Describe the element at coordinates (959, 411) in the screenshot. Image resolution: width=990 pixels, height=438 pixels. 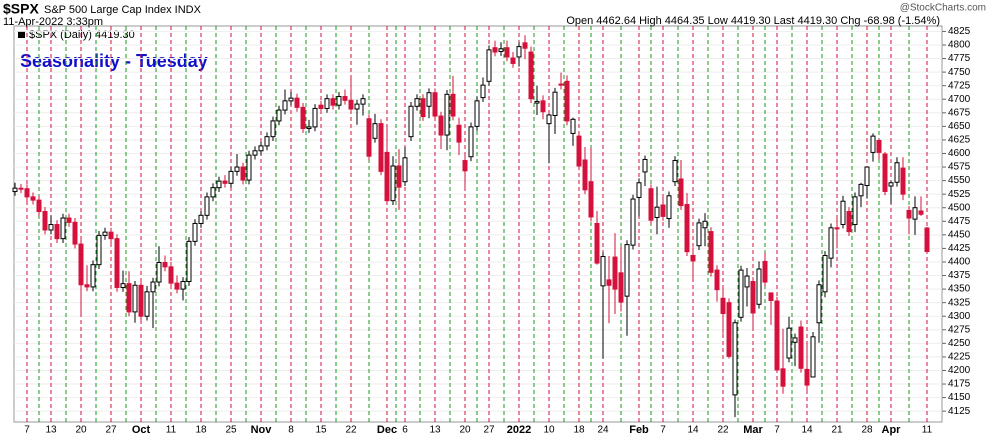
I see `y-tick-label: 4125` at that location.